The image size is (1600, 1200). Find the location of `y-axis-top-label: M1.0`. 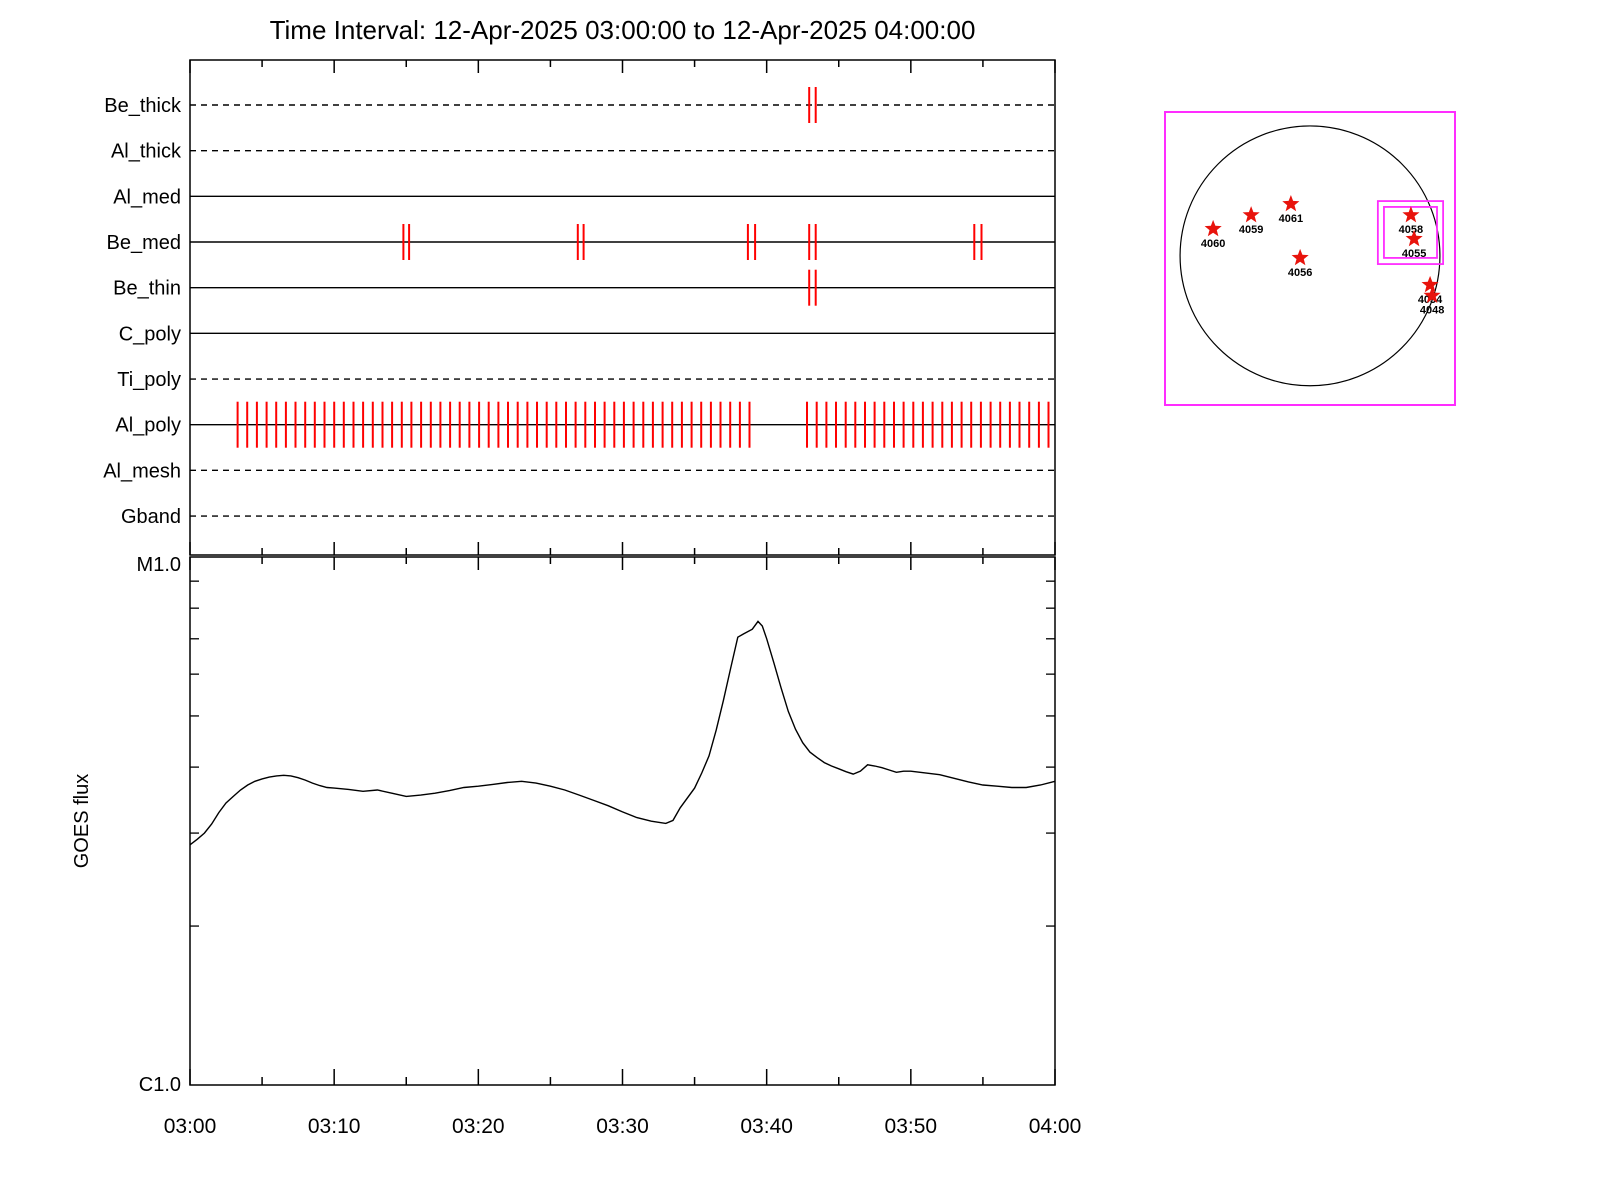

y-axis-top-label: M1.0 is located at coordinates (159, 565).